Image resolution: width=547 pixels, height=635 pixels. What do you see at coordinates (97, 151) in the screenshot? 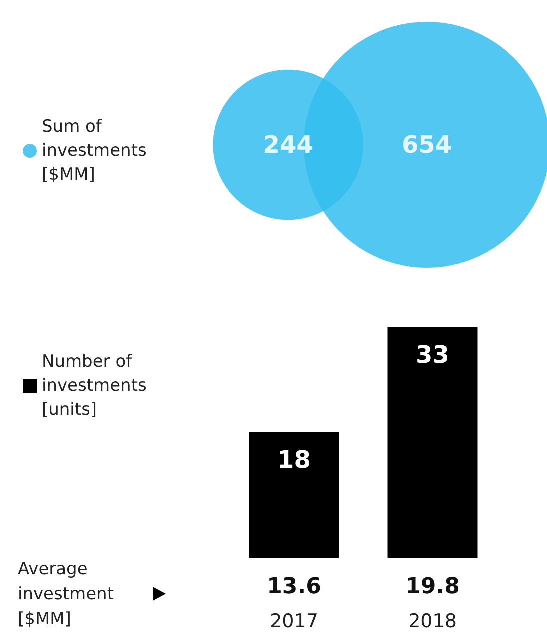
I see `legend-label: Sum of investments [$MM]` at bounding box center [97, 151].